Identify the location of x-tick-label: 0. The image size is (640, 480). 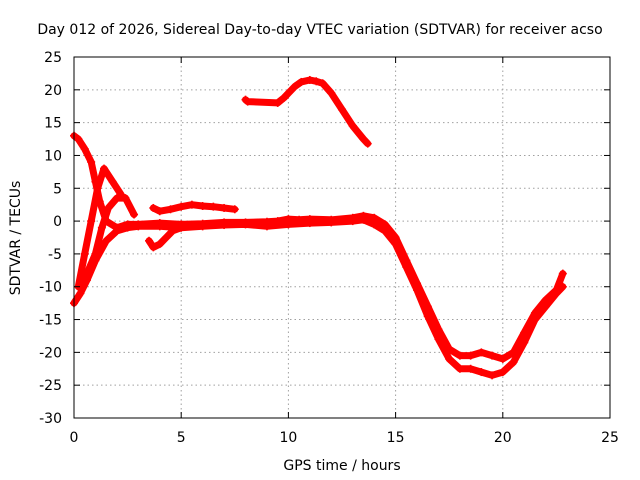
(74, 438).